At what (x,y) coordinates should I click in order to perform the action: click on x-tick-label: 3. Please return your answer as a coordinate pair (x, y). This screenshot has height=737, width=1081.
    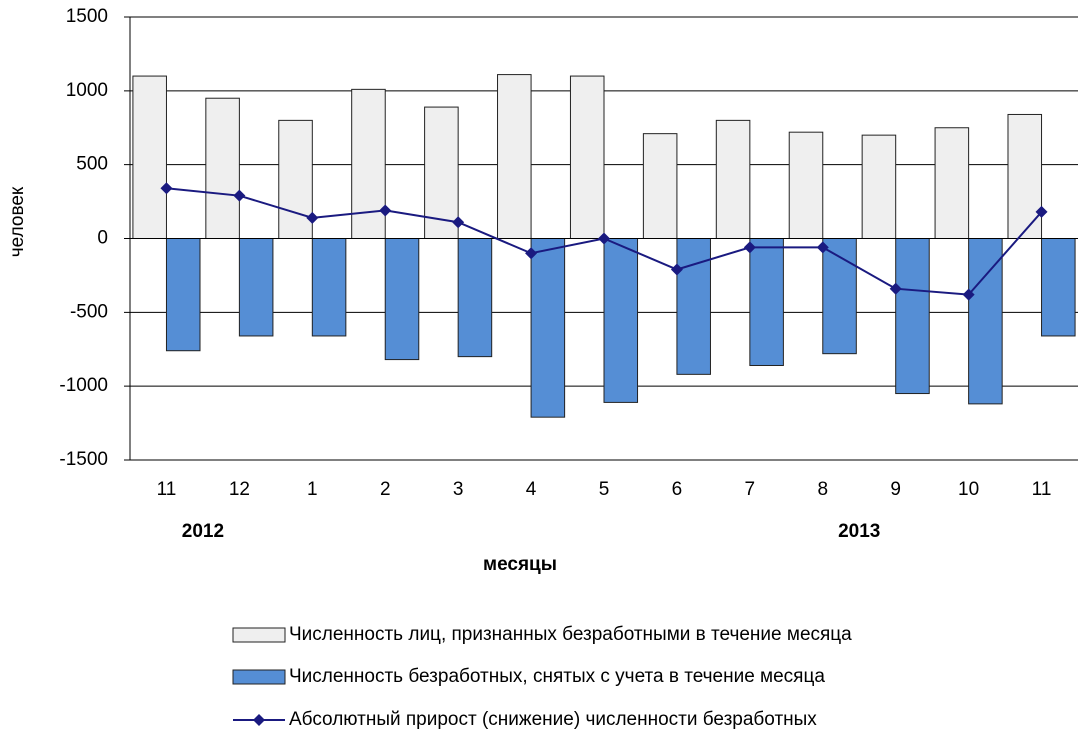
    Looking at the image, I should click on (458, 489).